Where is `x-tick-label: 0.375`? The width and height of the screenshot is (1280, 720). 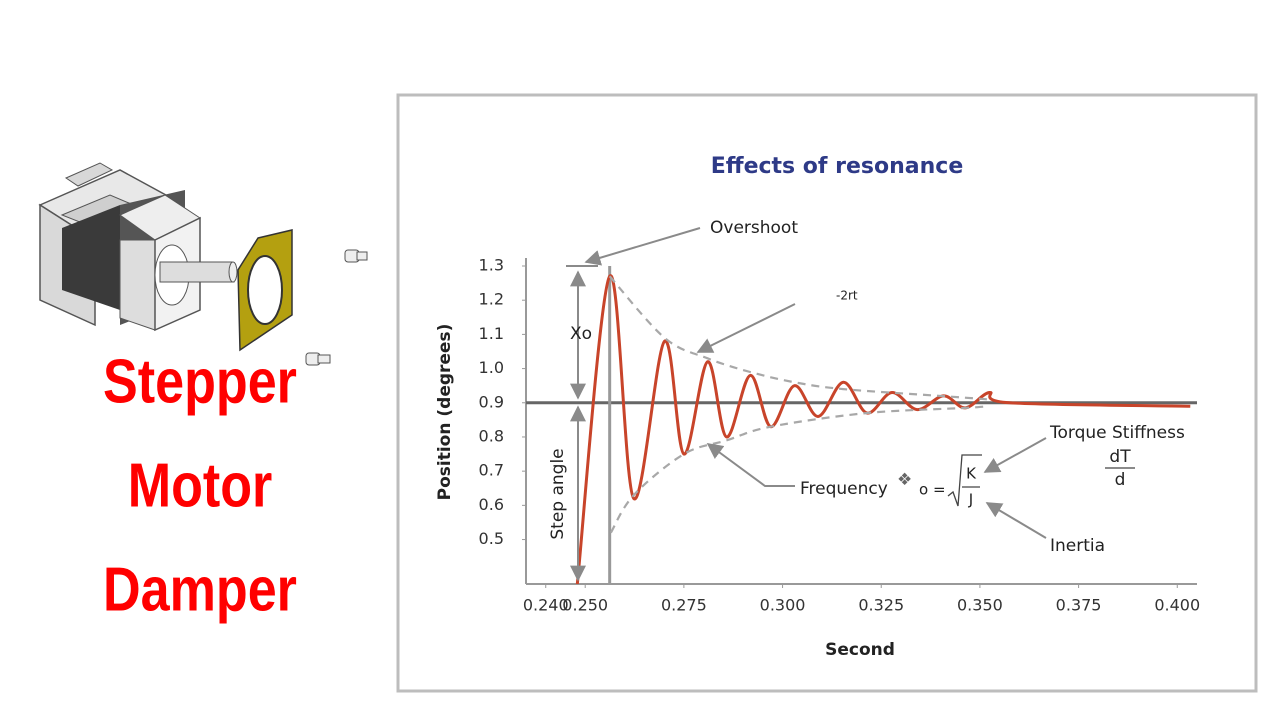 x-tick-label: 0.375 is located at coordinates (1079, 605).